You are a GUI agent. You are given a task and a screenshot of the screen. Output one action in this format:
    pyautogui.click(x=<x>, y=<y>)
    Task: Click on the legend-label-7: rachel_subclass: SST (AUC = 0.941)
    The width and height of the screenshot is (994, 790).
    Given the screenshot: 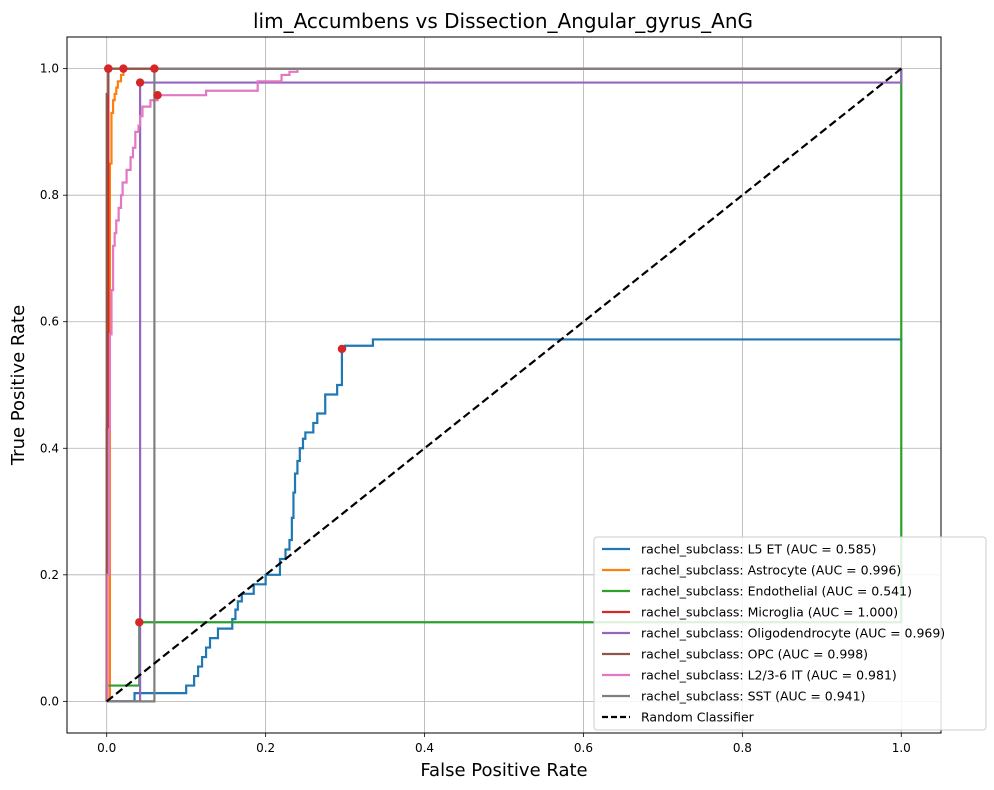 What is the action you would take?
    pyautogui.click(x=753, y=696)
    